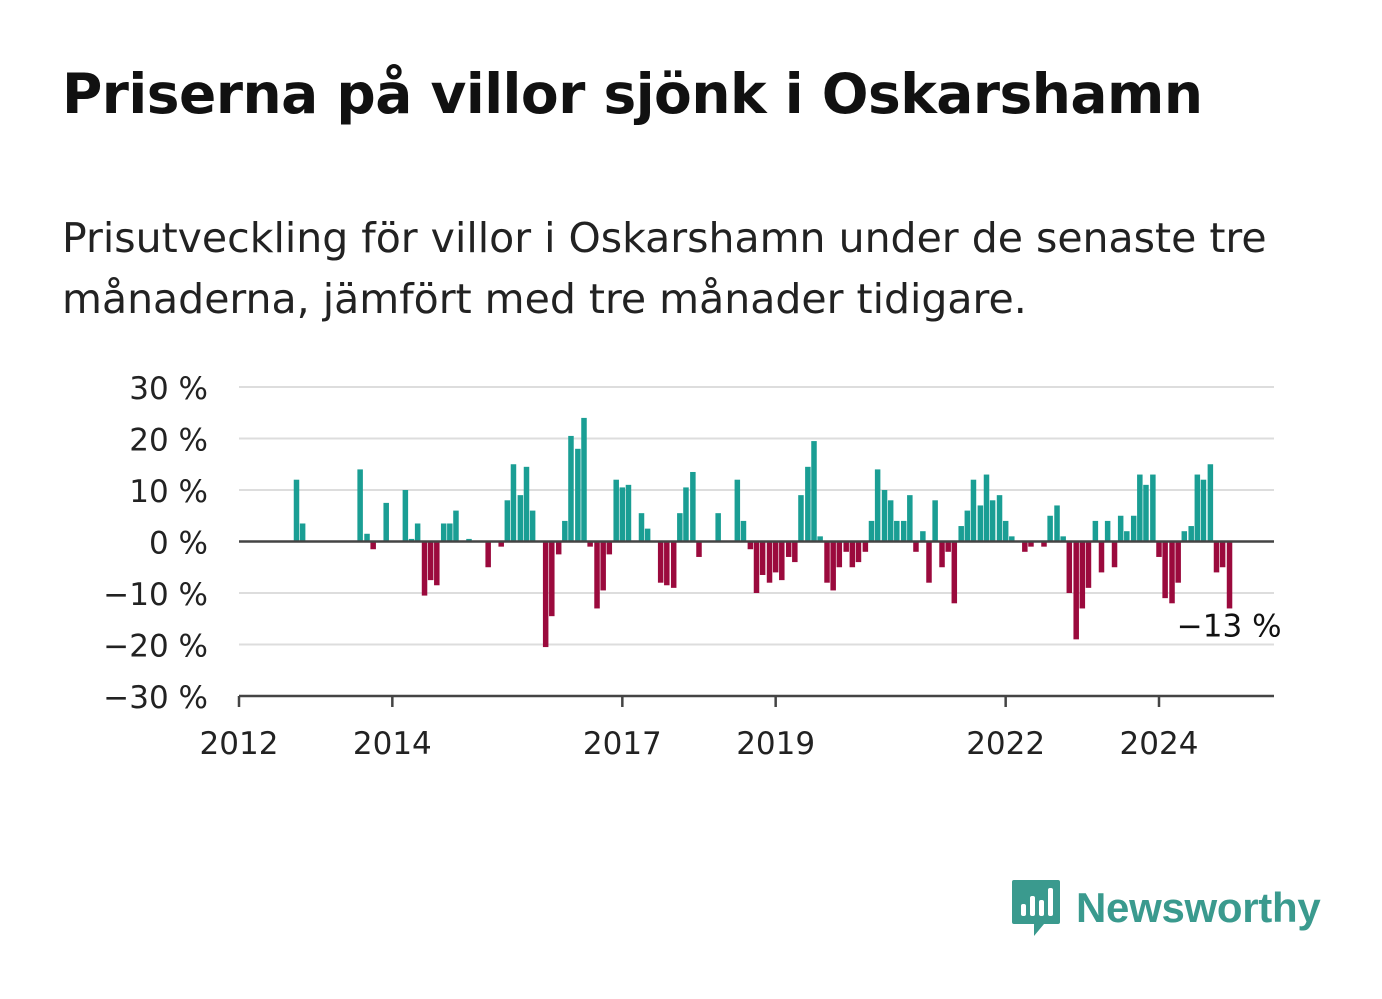 The height and width of the screenshot is (999, 1382). Describe the element at coordinates (1036, 908) in the screenshot. I see `bar-chart-speech-bubble-icon` at that location.